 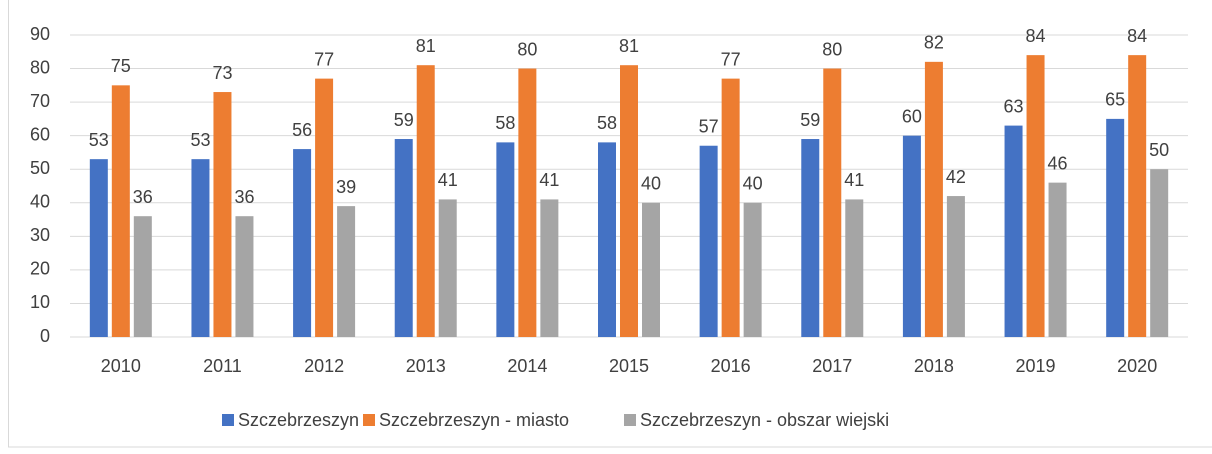 What do you see at coordinates (934, 366) in the screenshot?
I see `x-tick-label: 2018` at bounding box center [934, 366].